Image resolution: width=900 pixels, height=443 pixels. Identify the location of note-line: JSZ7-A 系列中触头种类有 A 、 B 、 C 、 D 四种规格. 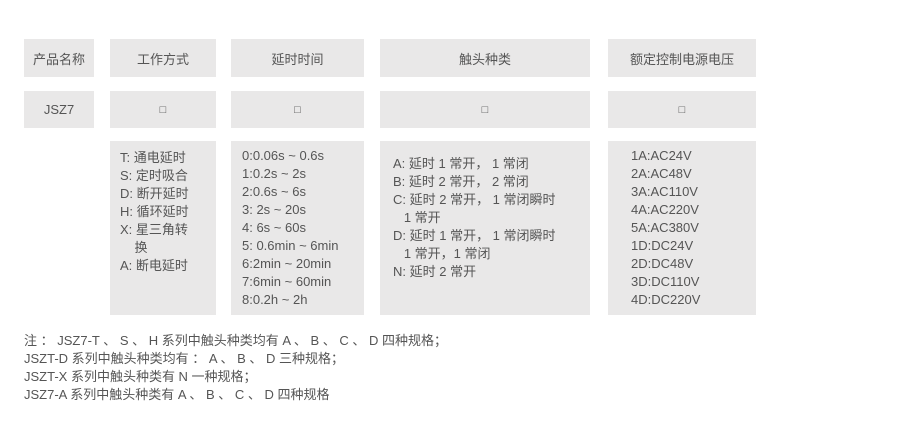
(177, 394).